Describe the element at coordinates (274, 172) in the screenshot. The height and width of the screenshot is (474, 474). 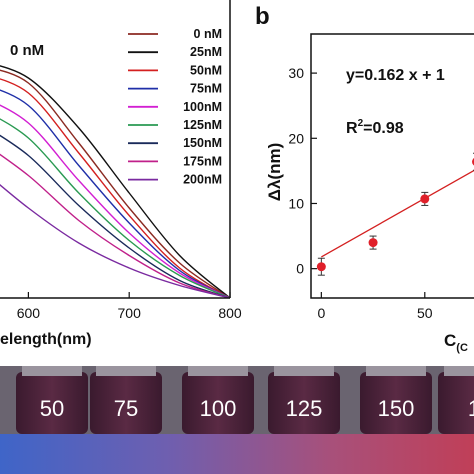
I see `b-y-axis-label: Δλ(nm)` at that location.